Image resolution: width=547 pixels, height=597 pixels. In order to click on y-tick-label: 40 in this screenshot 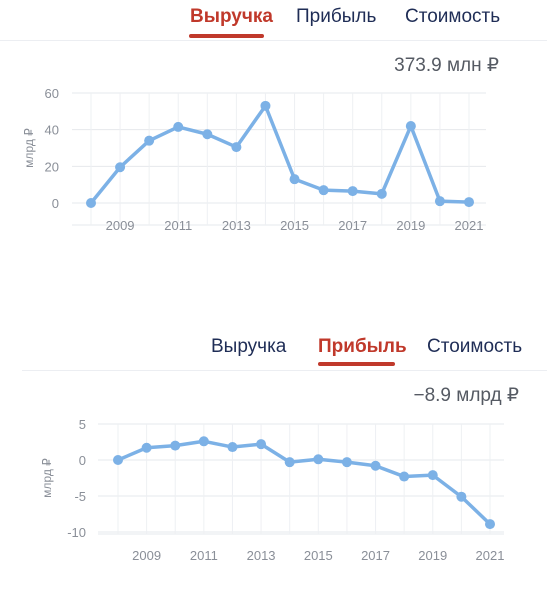, I will do `click(52, 130)`.